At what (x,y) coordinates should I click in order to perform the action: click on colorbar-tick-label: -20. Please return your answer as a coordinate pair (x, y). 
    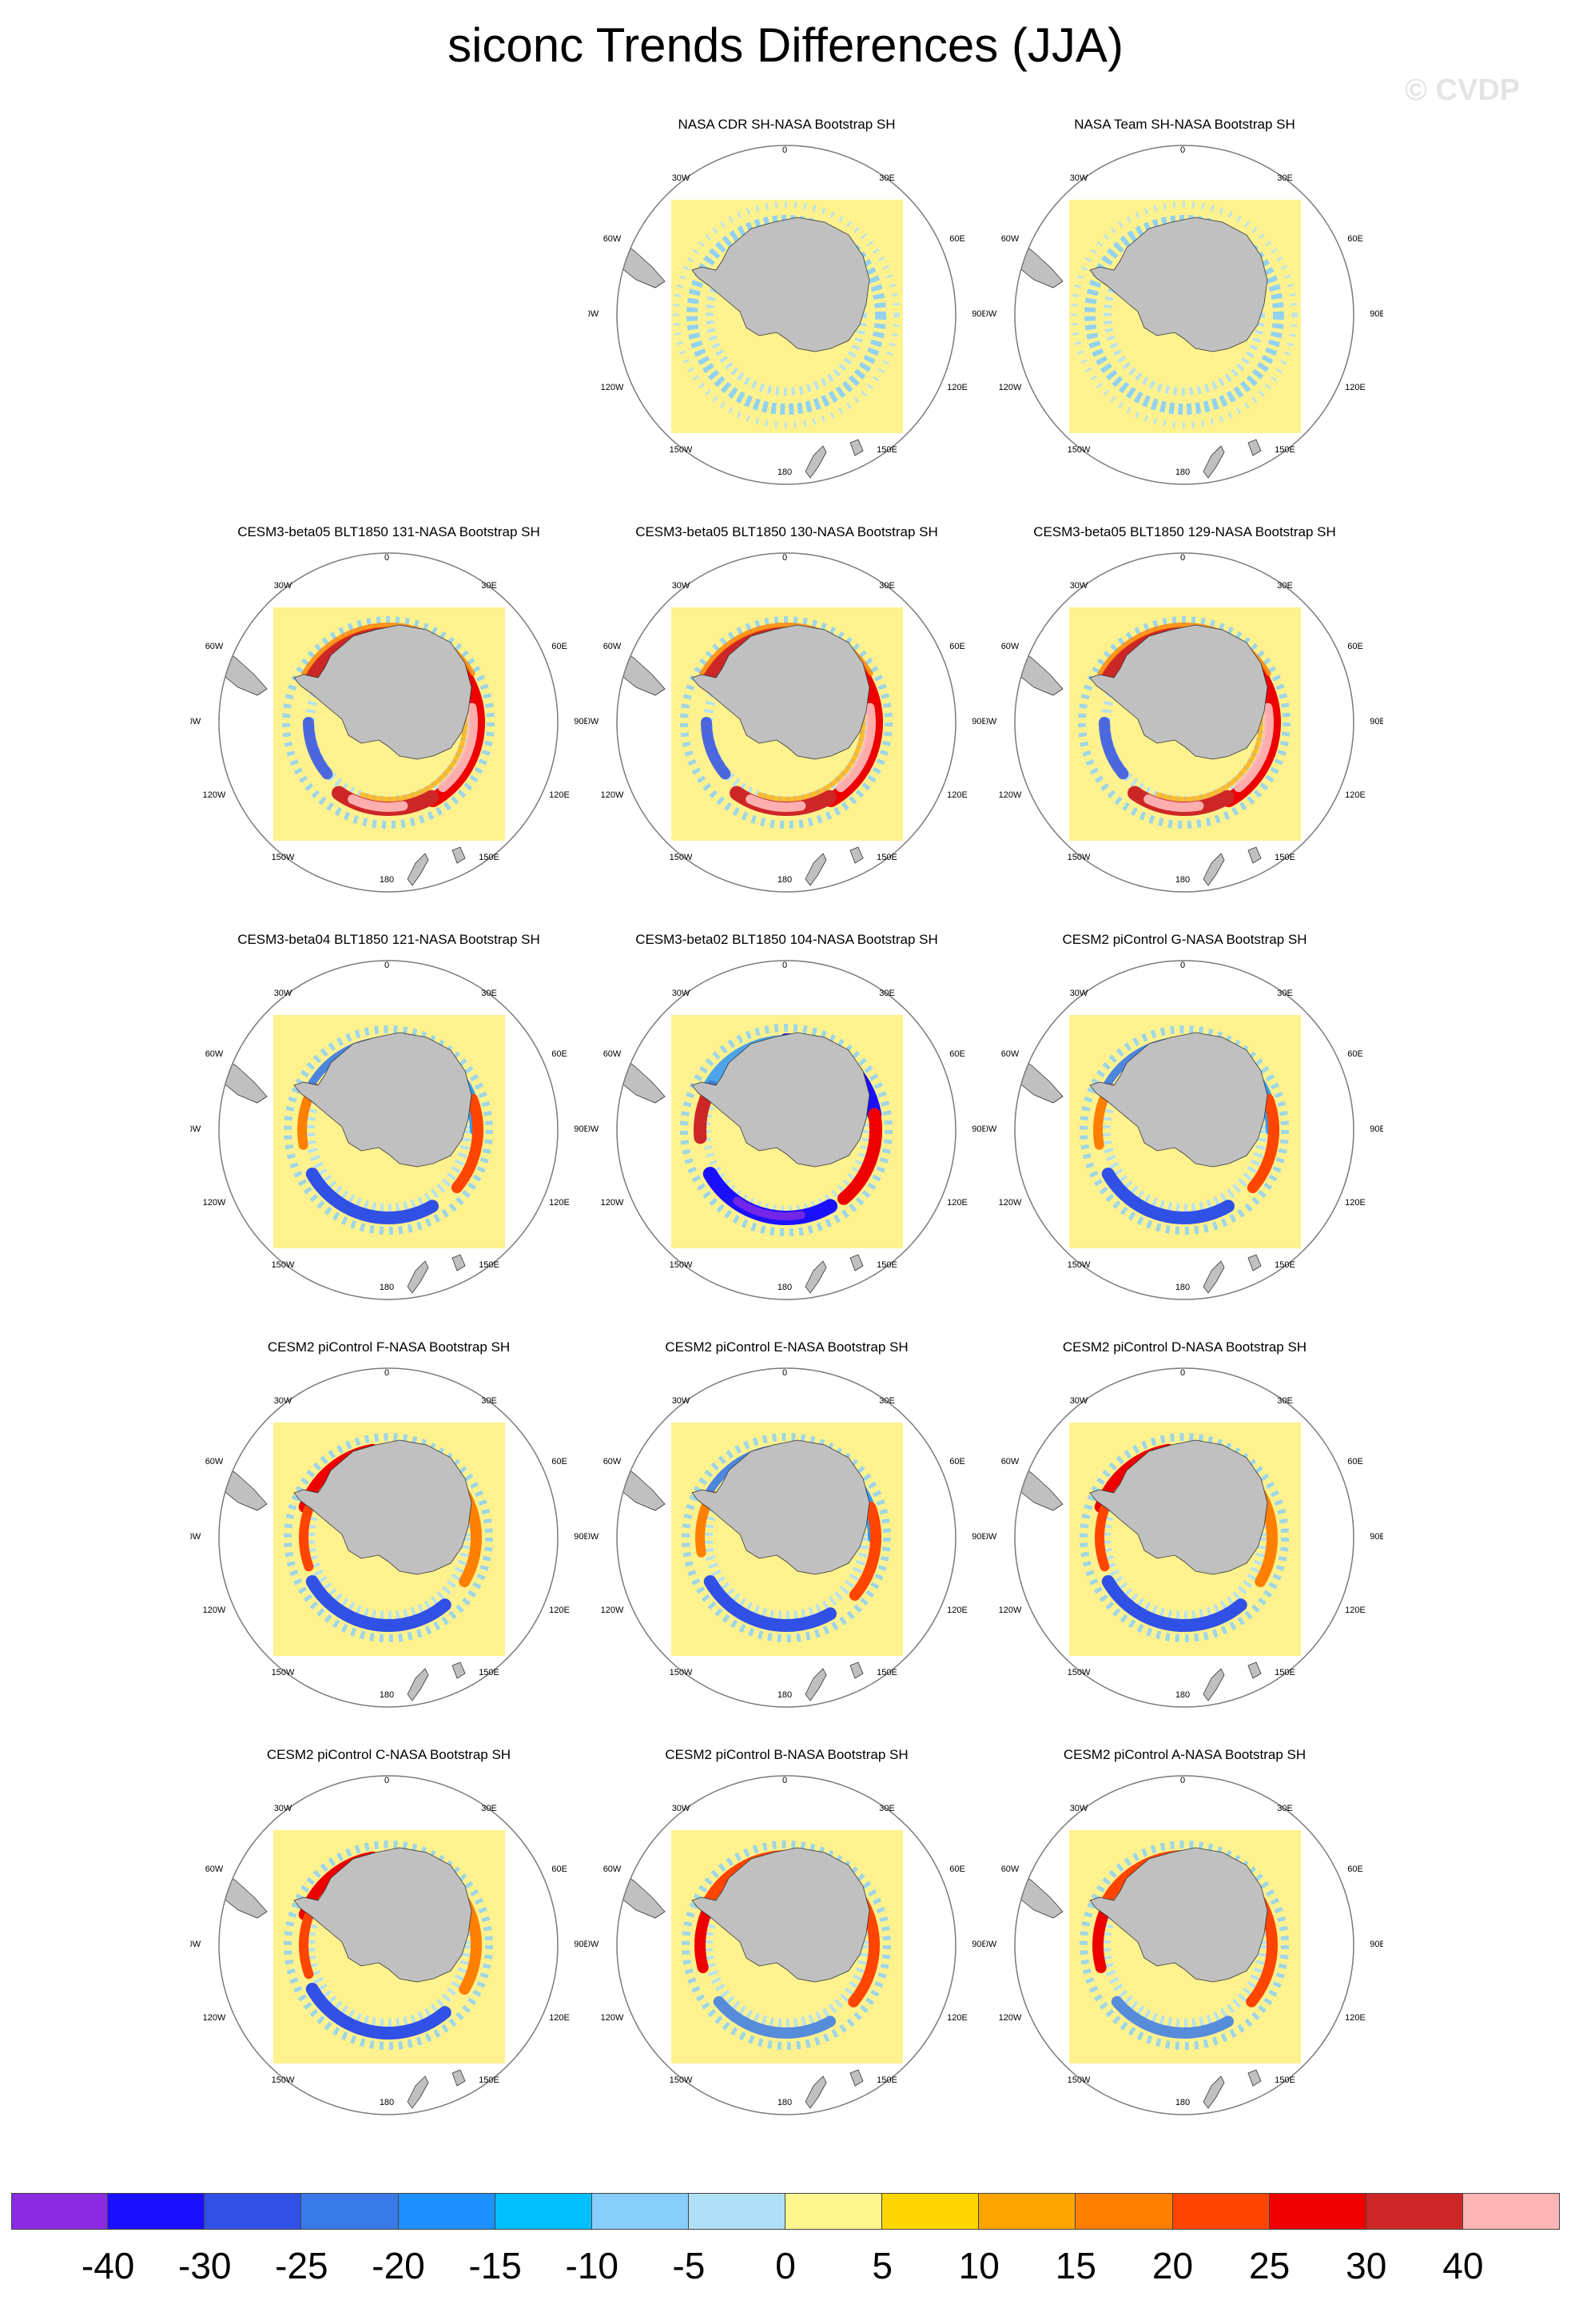
    Looking at the image, I should click on (398, 2265).